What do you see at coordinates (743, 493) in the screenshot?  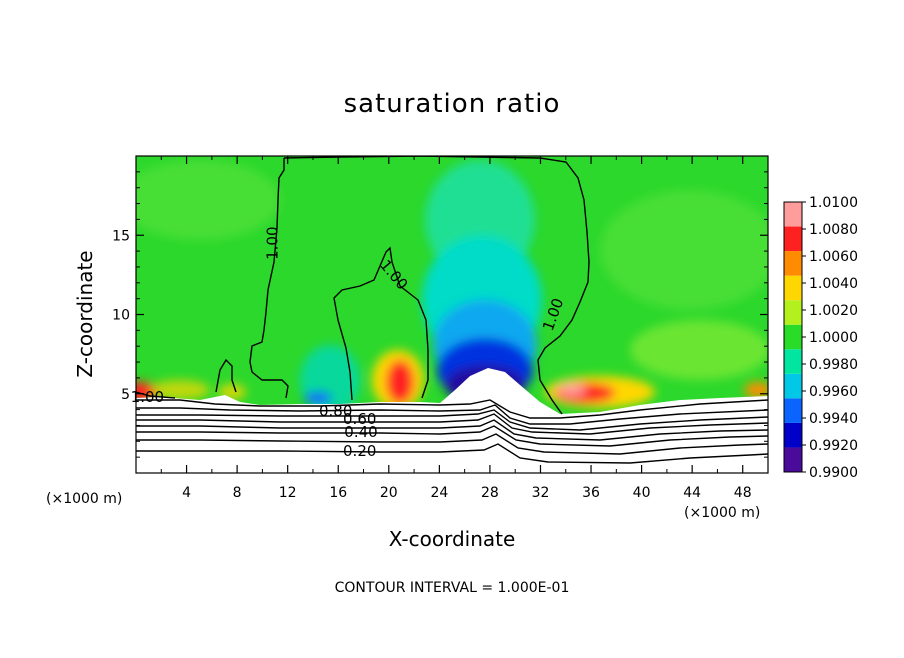 I see `x-tick-label: 48` at bounding box center [743, 493].